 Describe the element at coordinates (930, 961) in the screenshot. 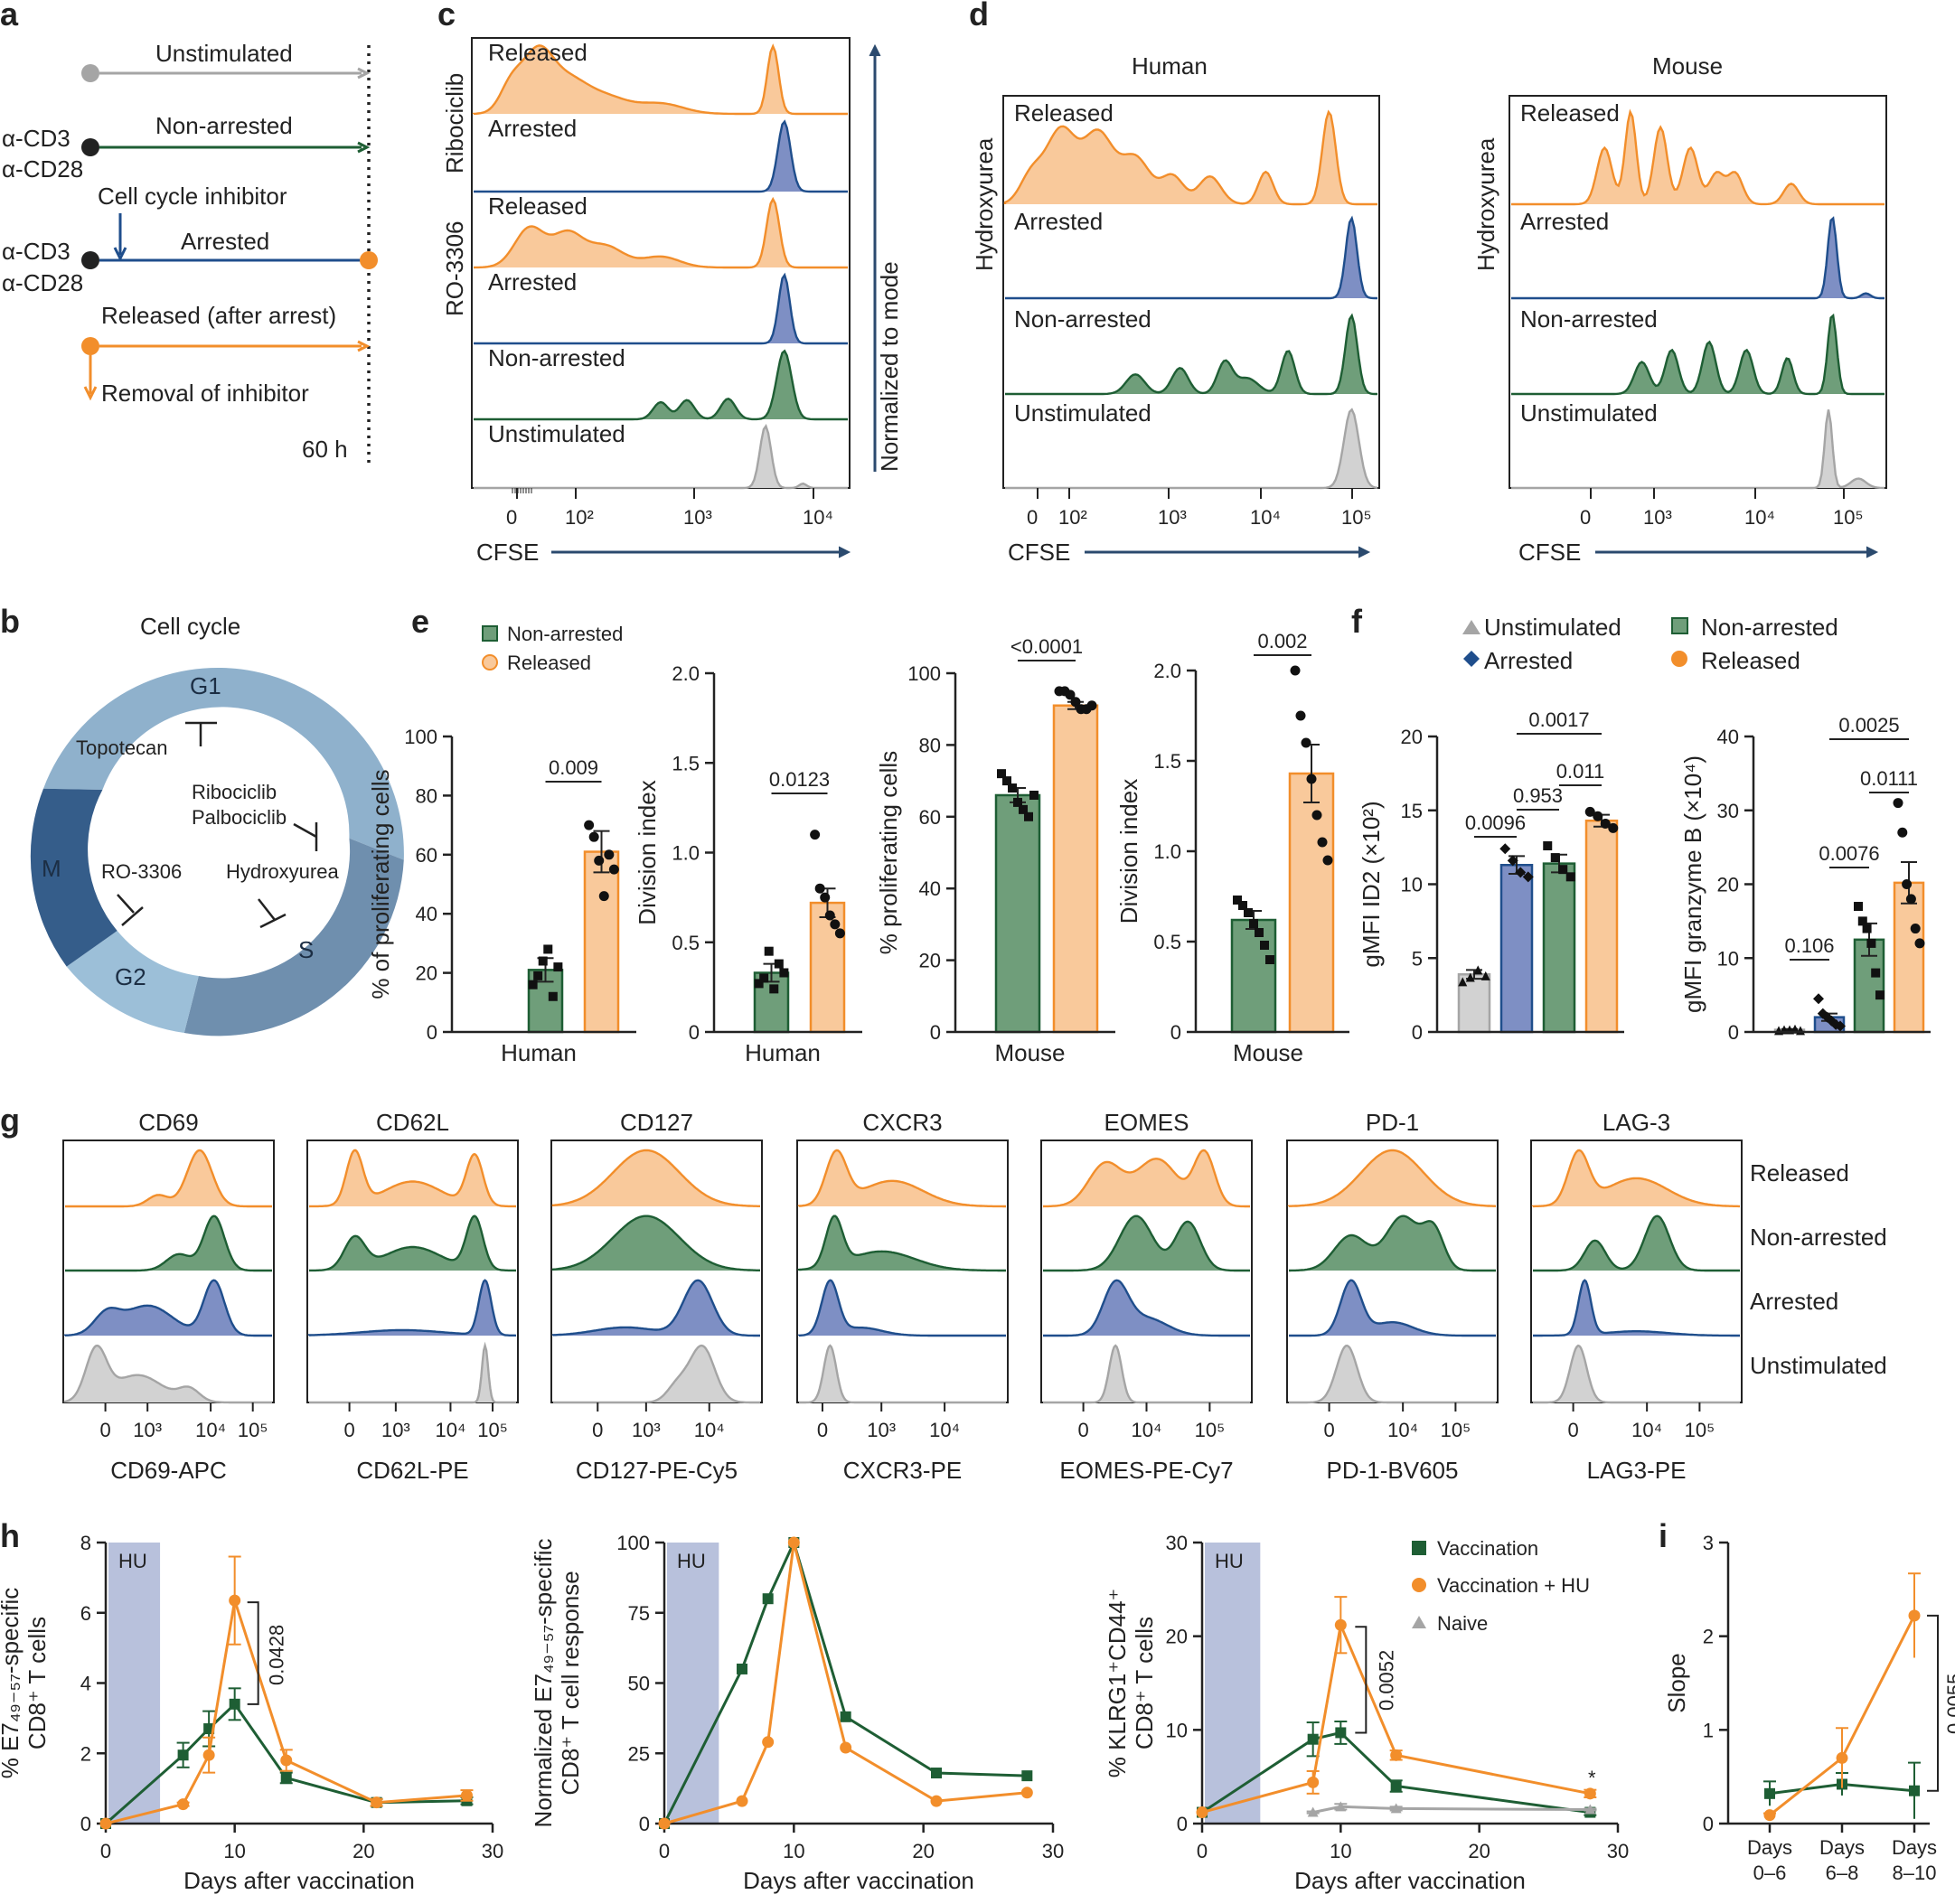

I see `y-tick-label: 20` at that location.